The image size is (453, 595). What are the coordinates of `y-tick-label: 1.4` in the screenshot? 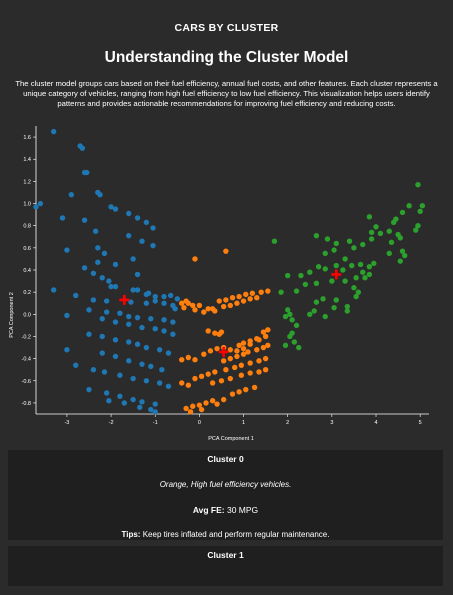 It's located at (27, 160).